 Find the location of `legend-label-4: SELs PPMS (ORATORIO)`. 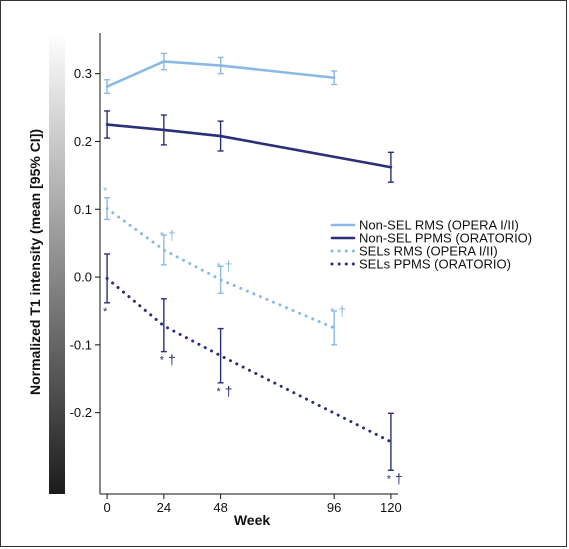

legend-label-4: SELs PPMS (ORATORIO) is located at coordinates (435, 264).